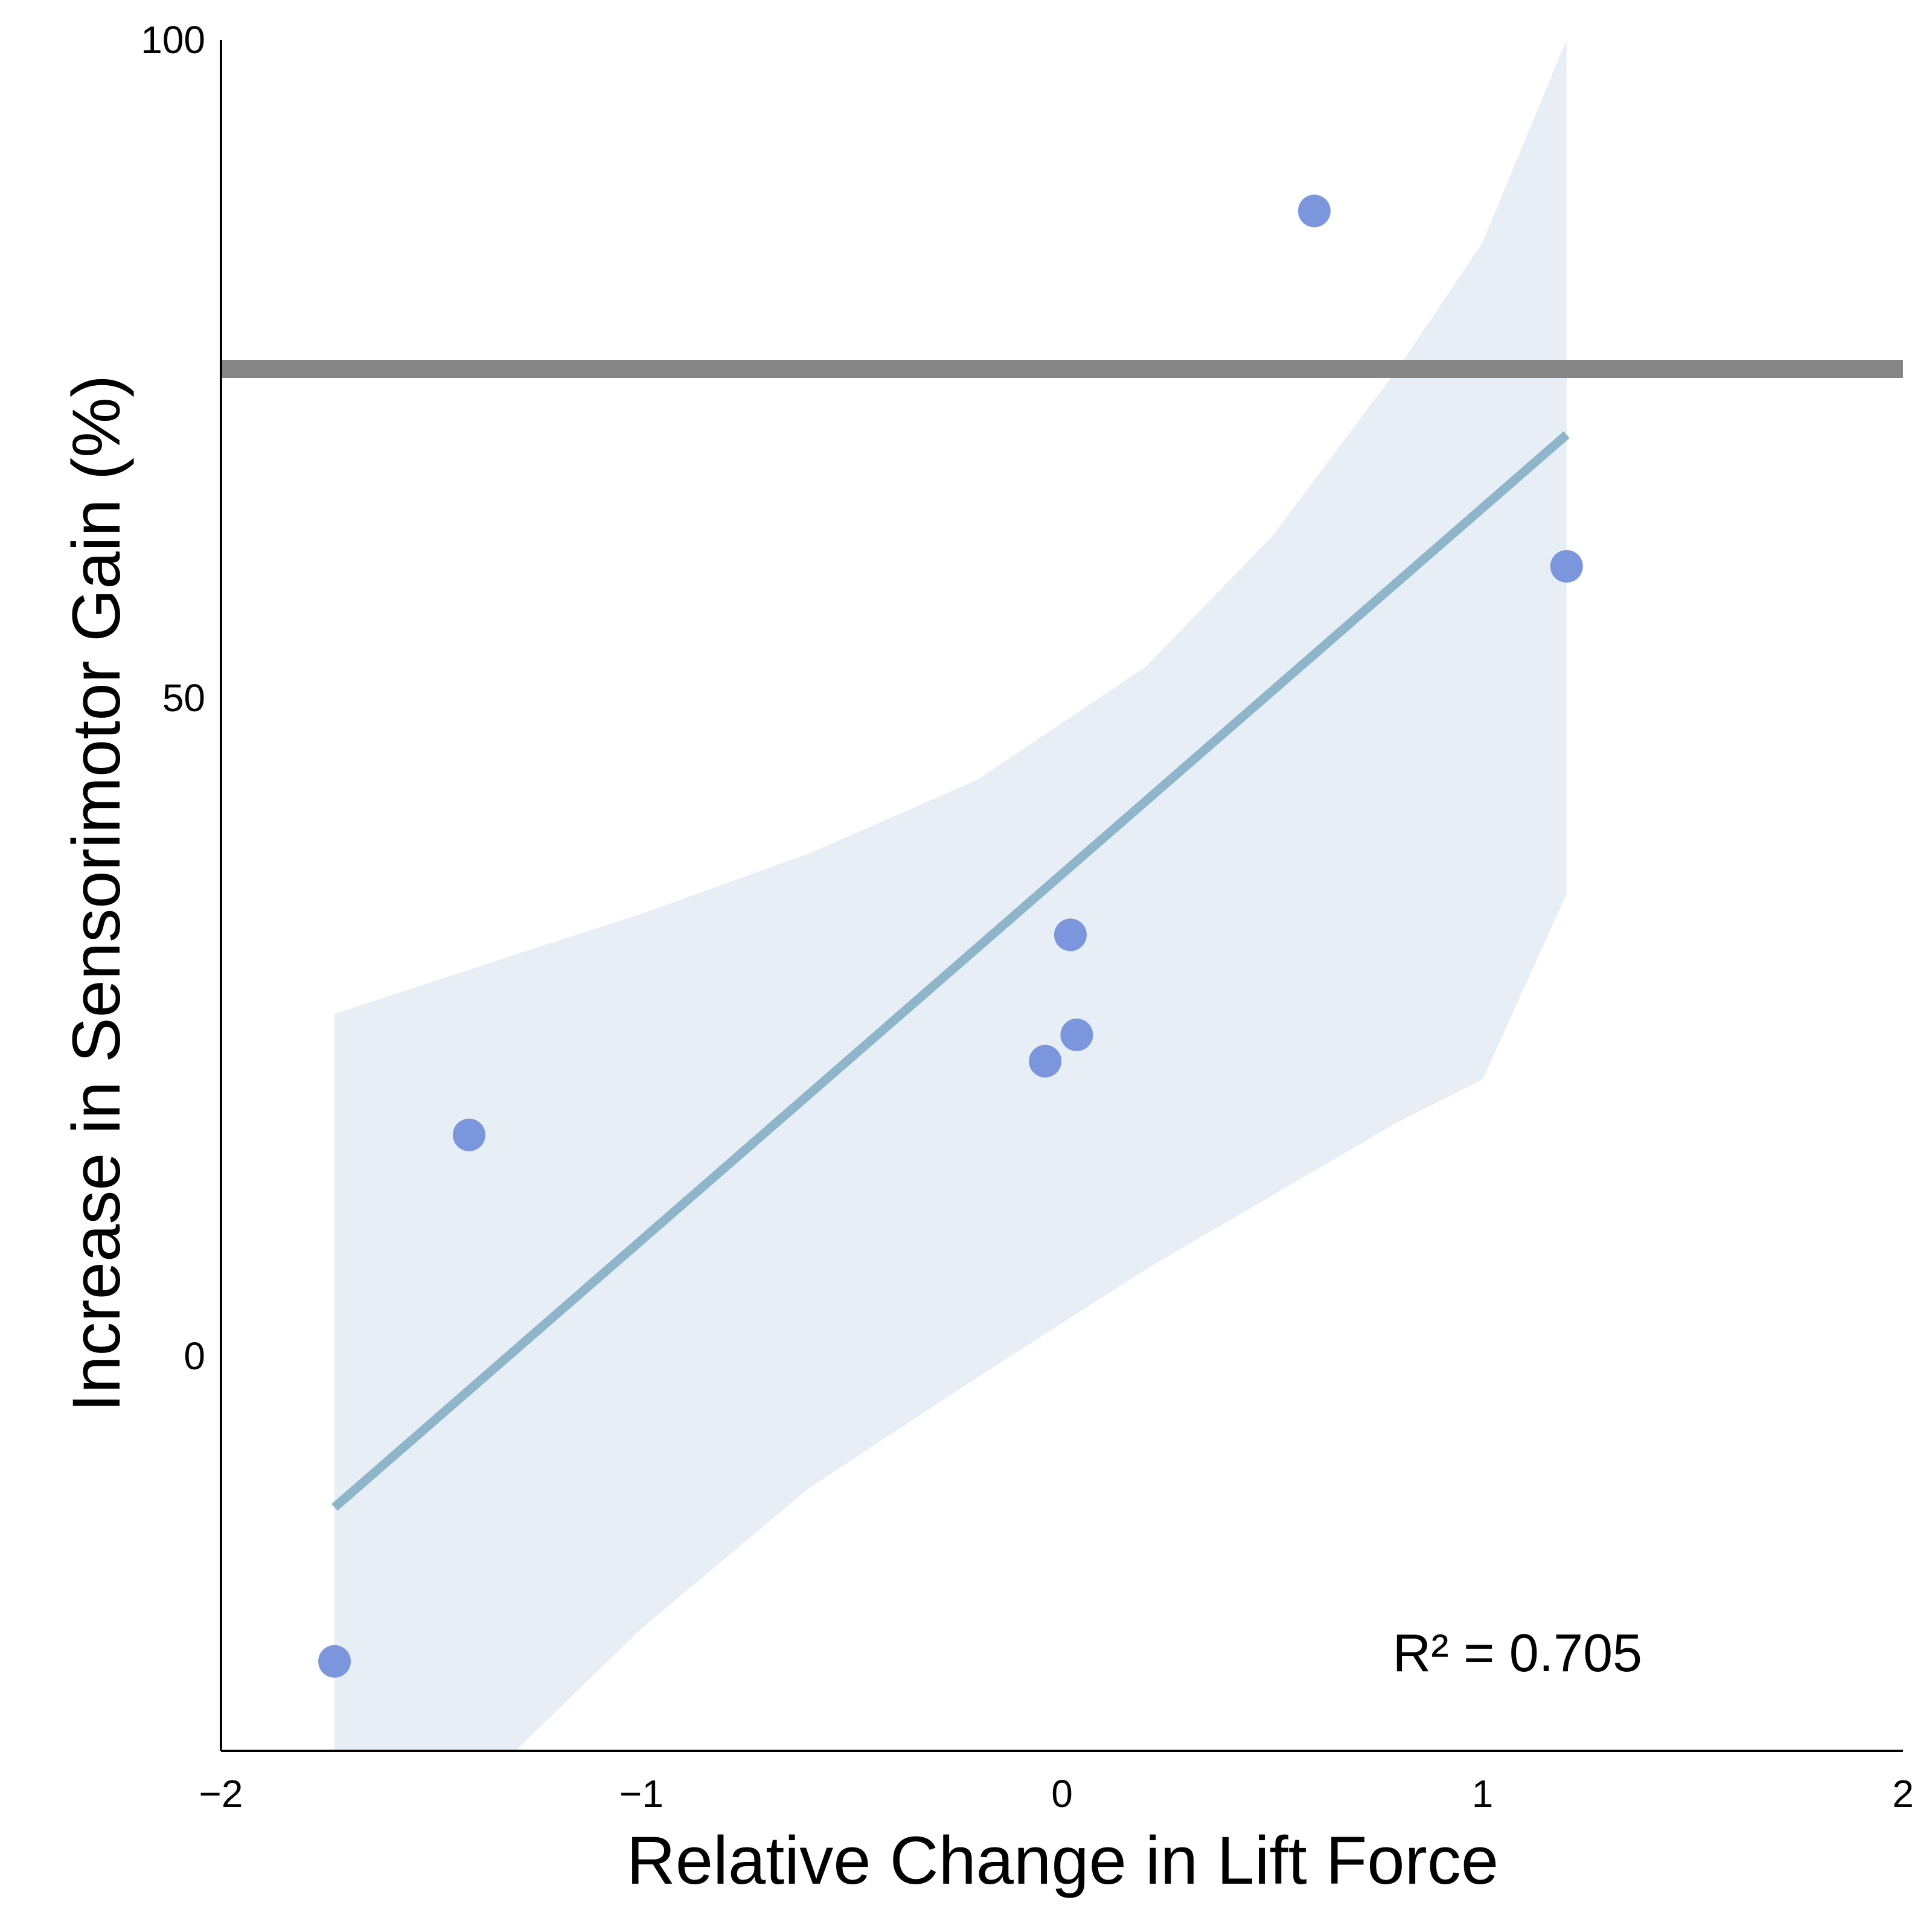  Describe the element at coordinates (173, 40) in the screenshot. I see `y-tick-label: 100` at that location.